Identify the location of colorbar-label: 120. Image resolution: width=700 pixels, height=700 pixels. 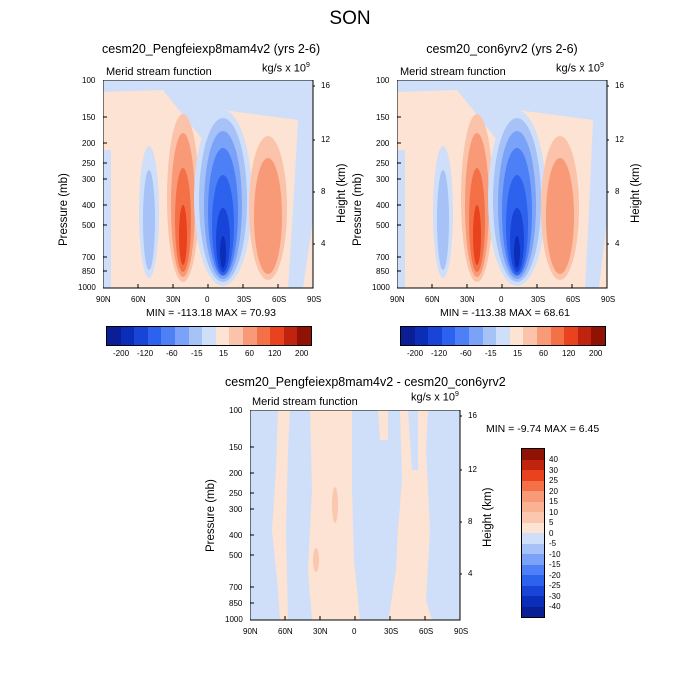
(569, 353).